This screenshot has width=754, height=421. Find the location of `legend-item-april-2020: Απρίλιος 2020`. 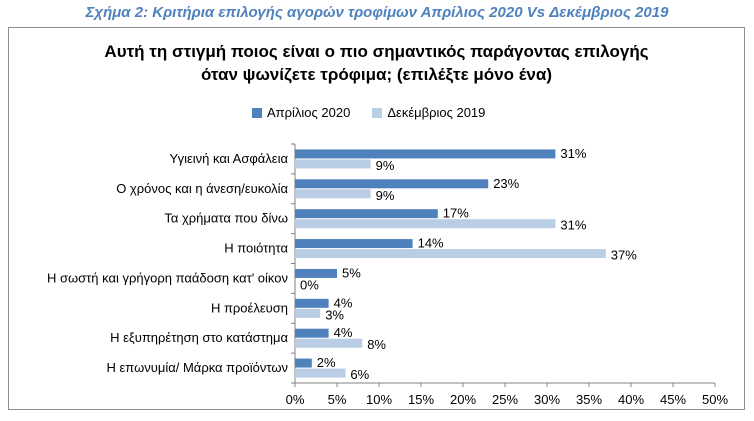

legend-item-april-2020: Απρίλιος 2020 is located at coordinates (301, 112).